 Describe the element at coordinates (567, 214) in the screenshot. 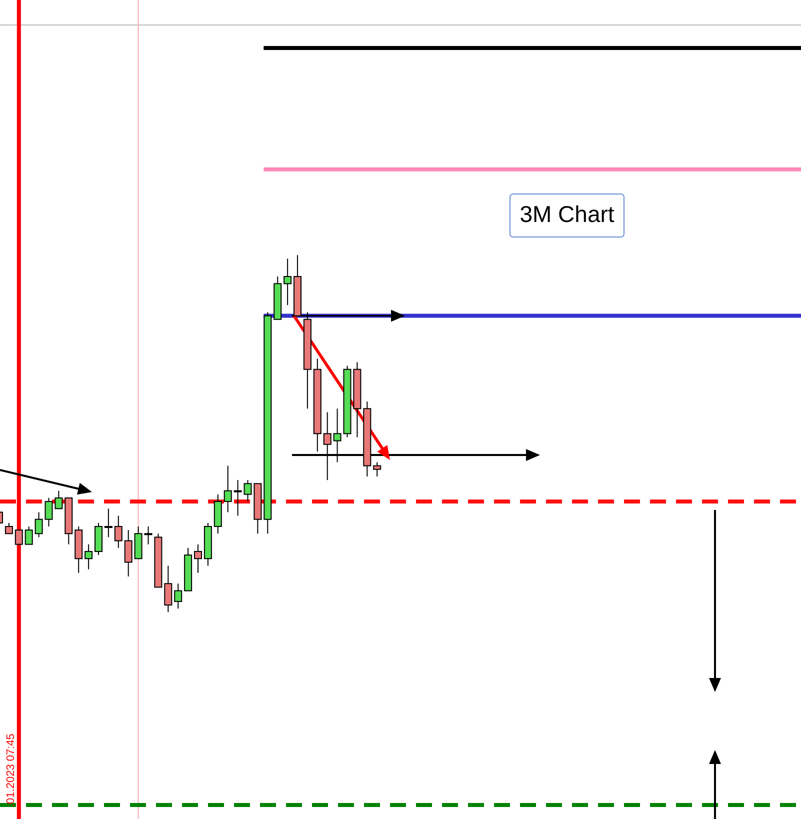

I see `text: 3M Chart` at that location.